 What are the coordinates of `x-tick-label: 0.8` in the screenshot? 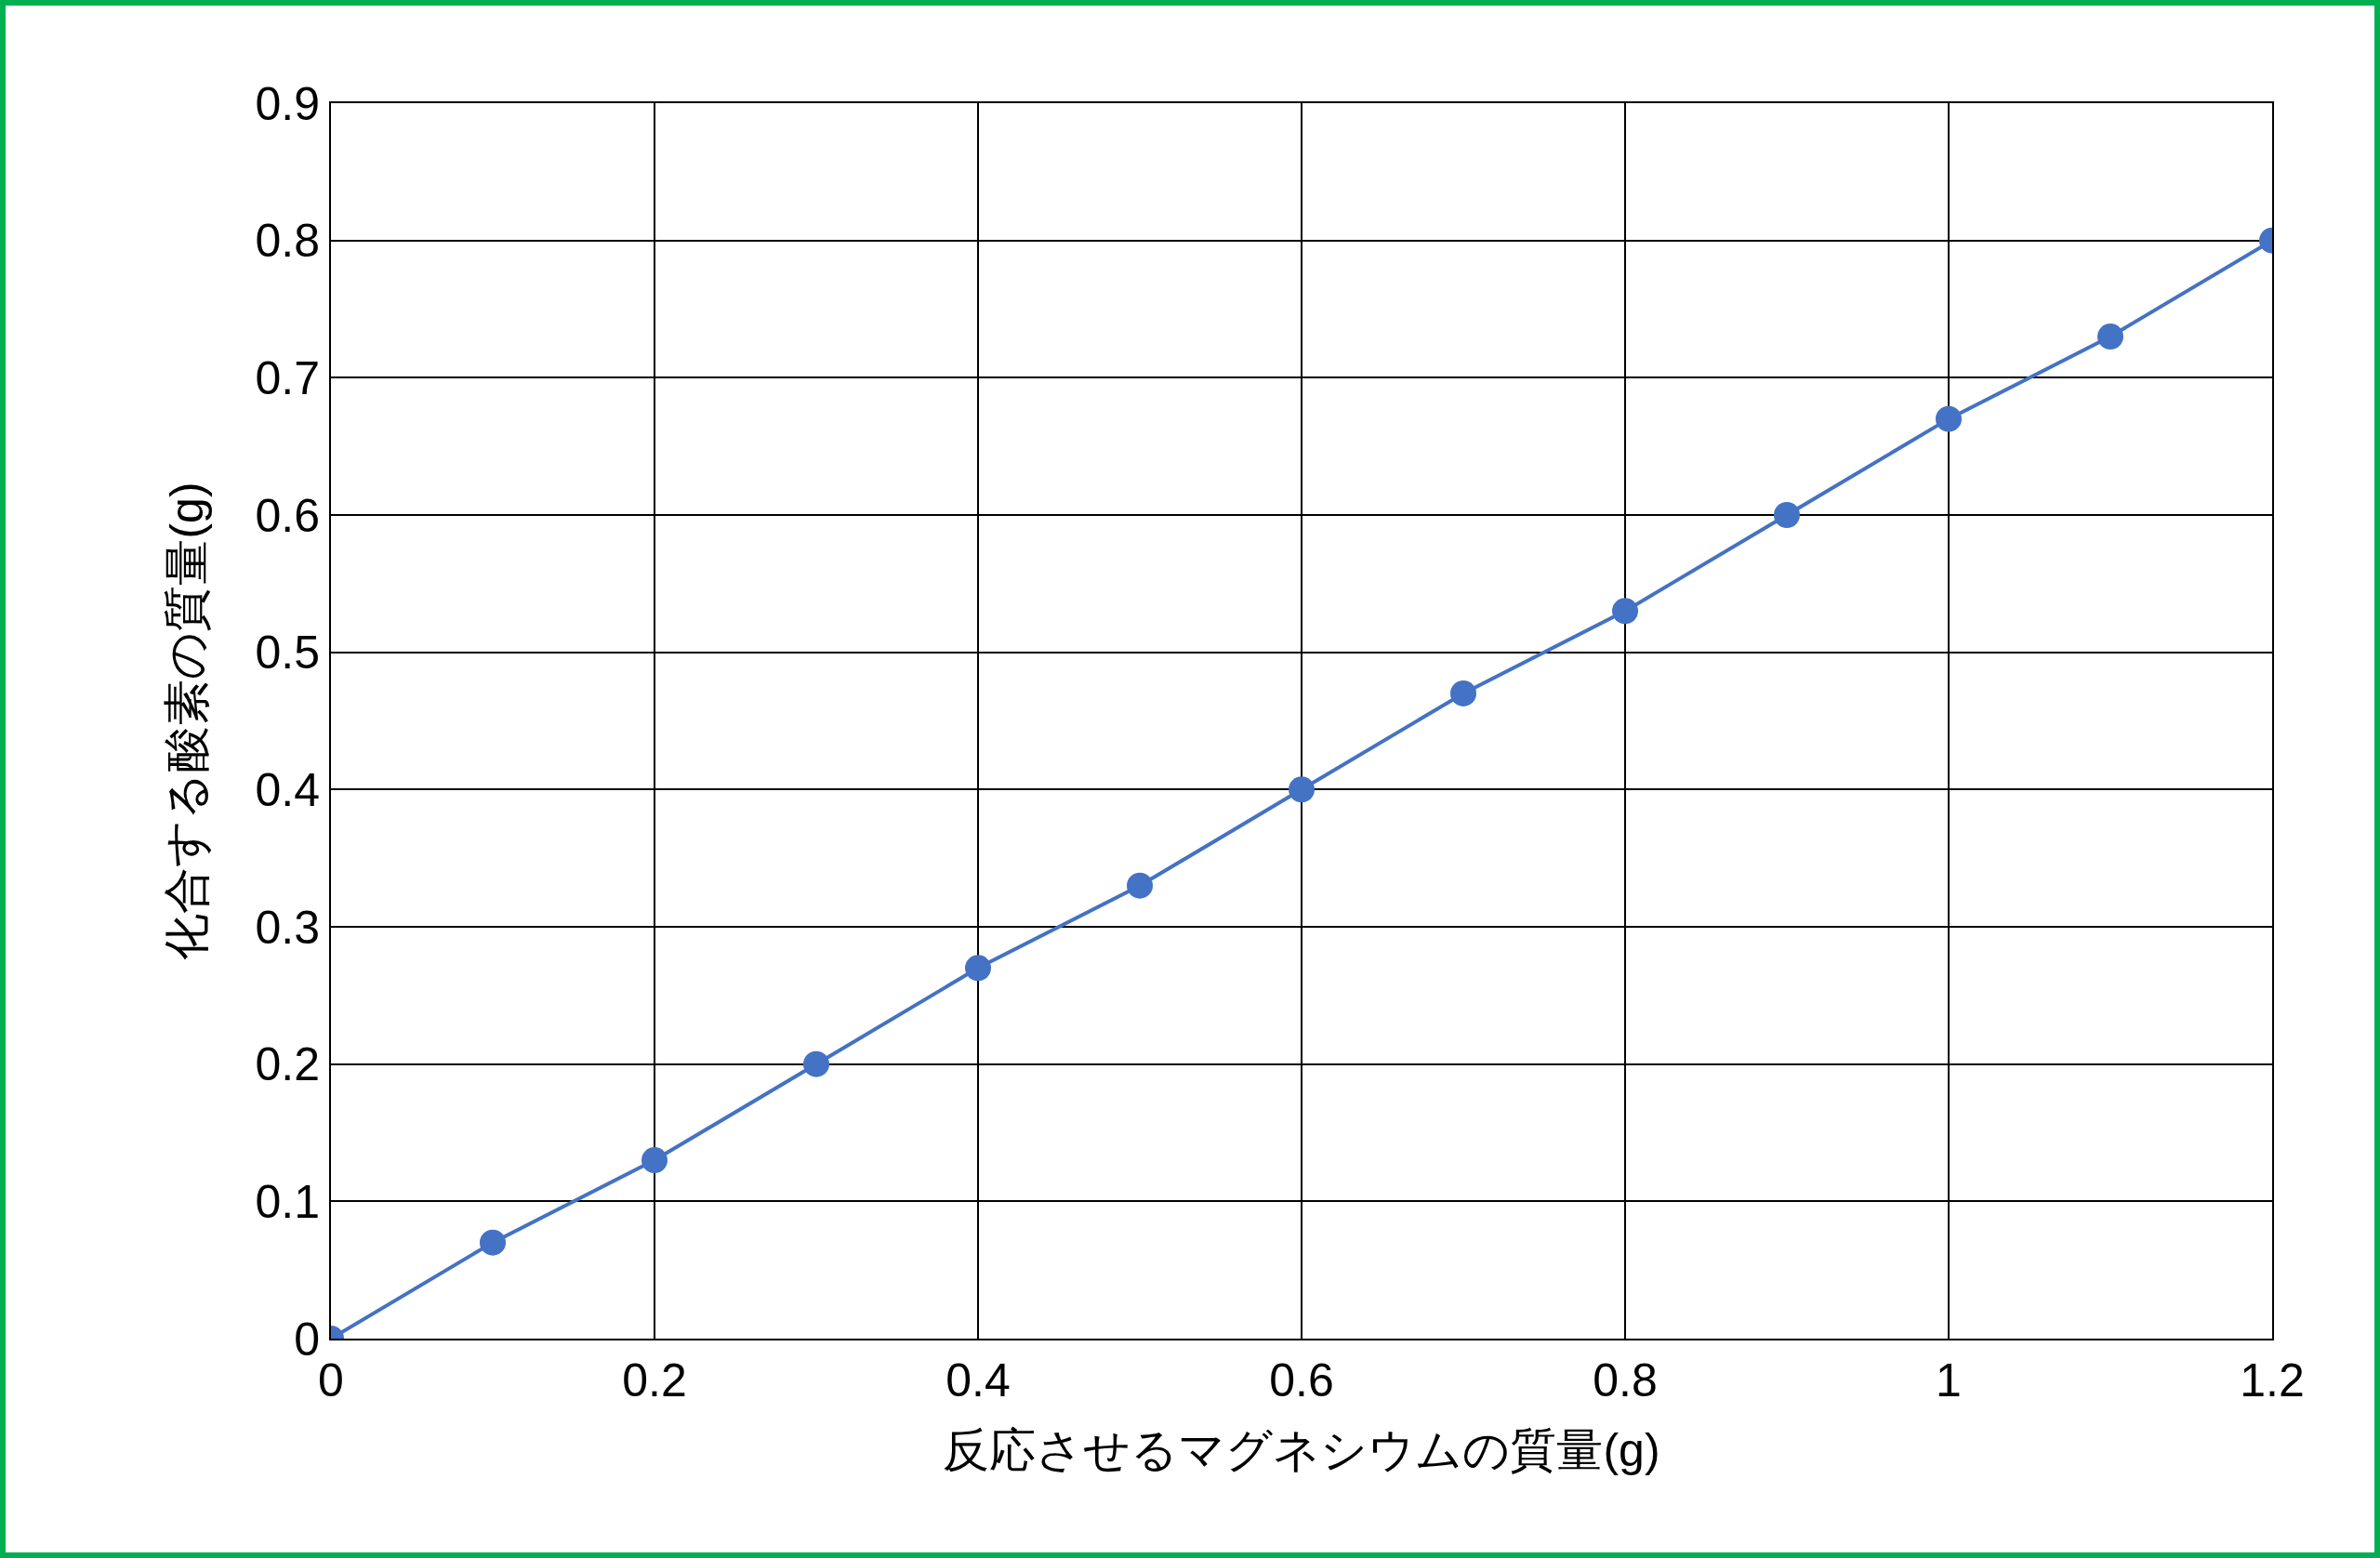 It's located at (1625, 1380).